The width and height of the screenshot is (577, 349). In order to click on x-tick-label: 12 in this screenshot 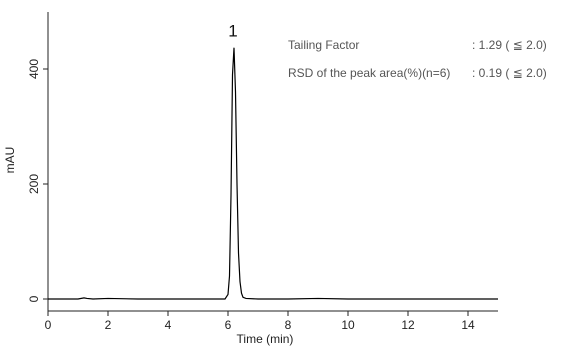, I will do `click(408, 325)`.